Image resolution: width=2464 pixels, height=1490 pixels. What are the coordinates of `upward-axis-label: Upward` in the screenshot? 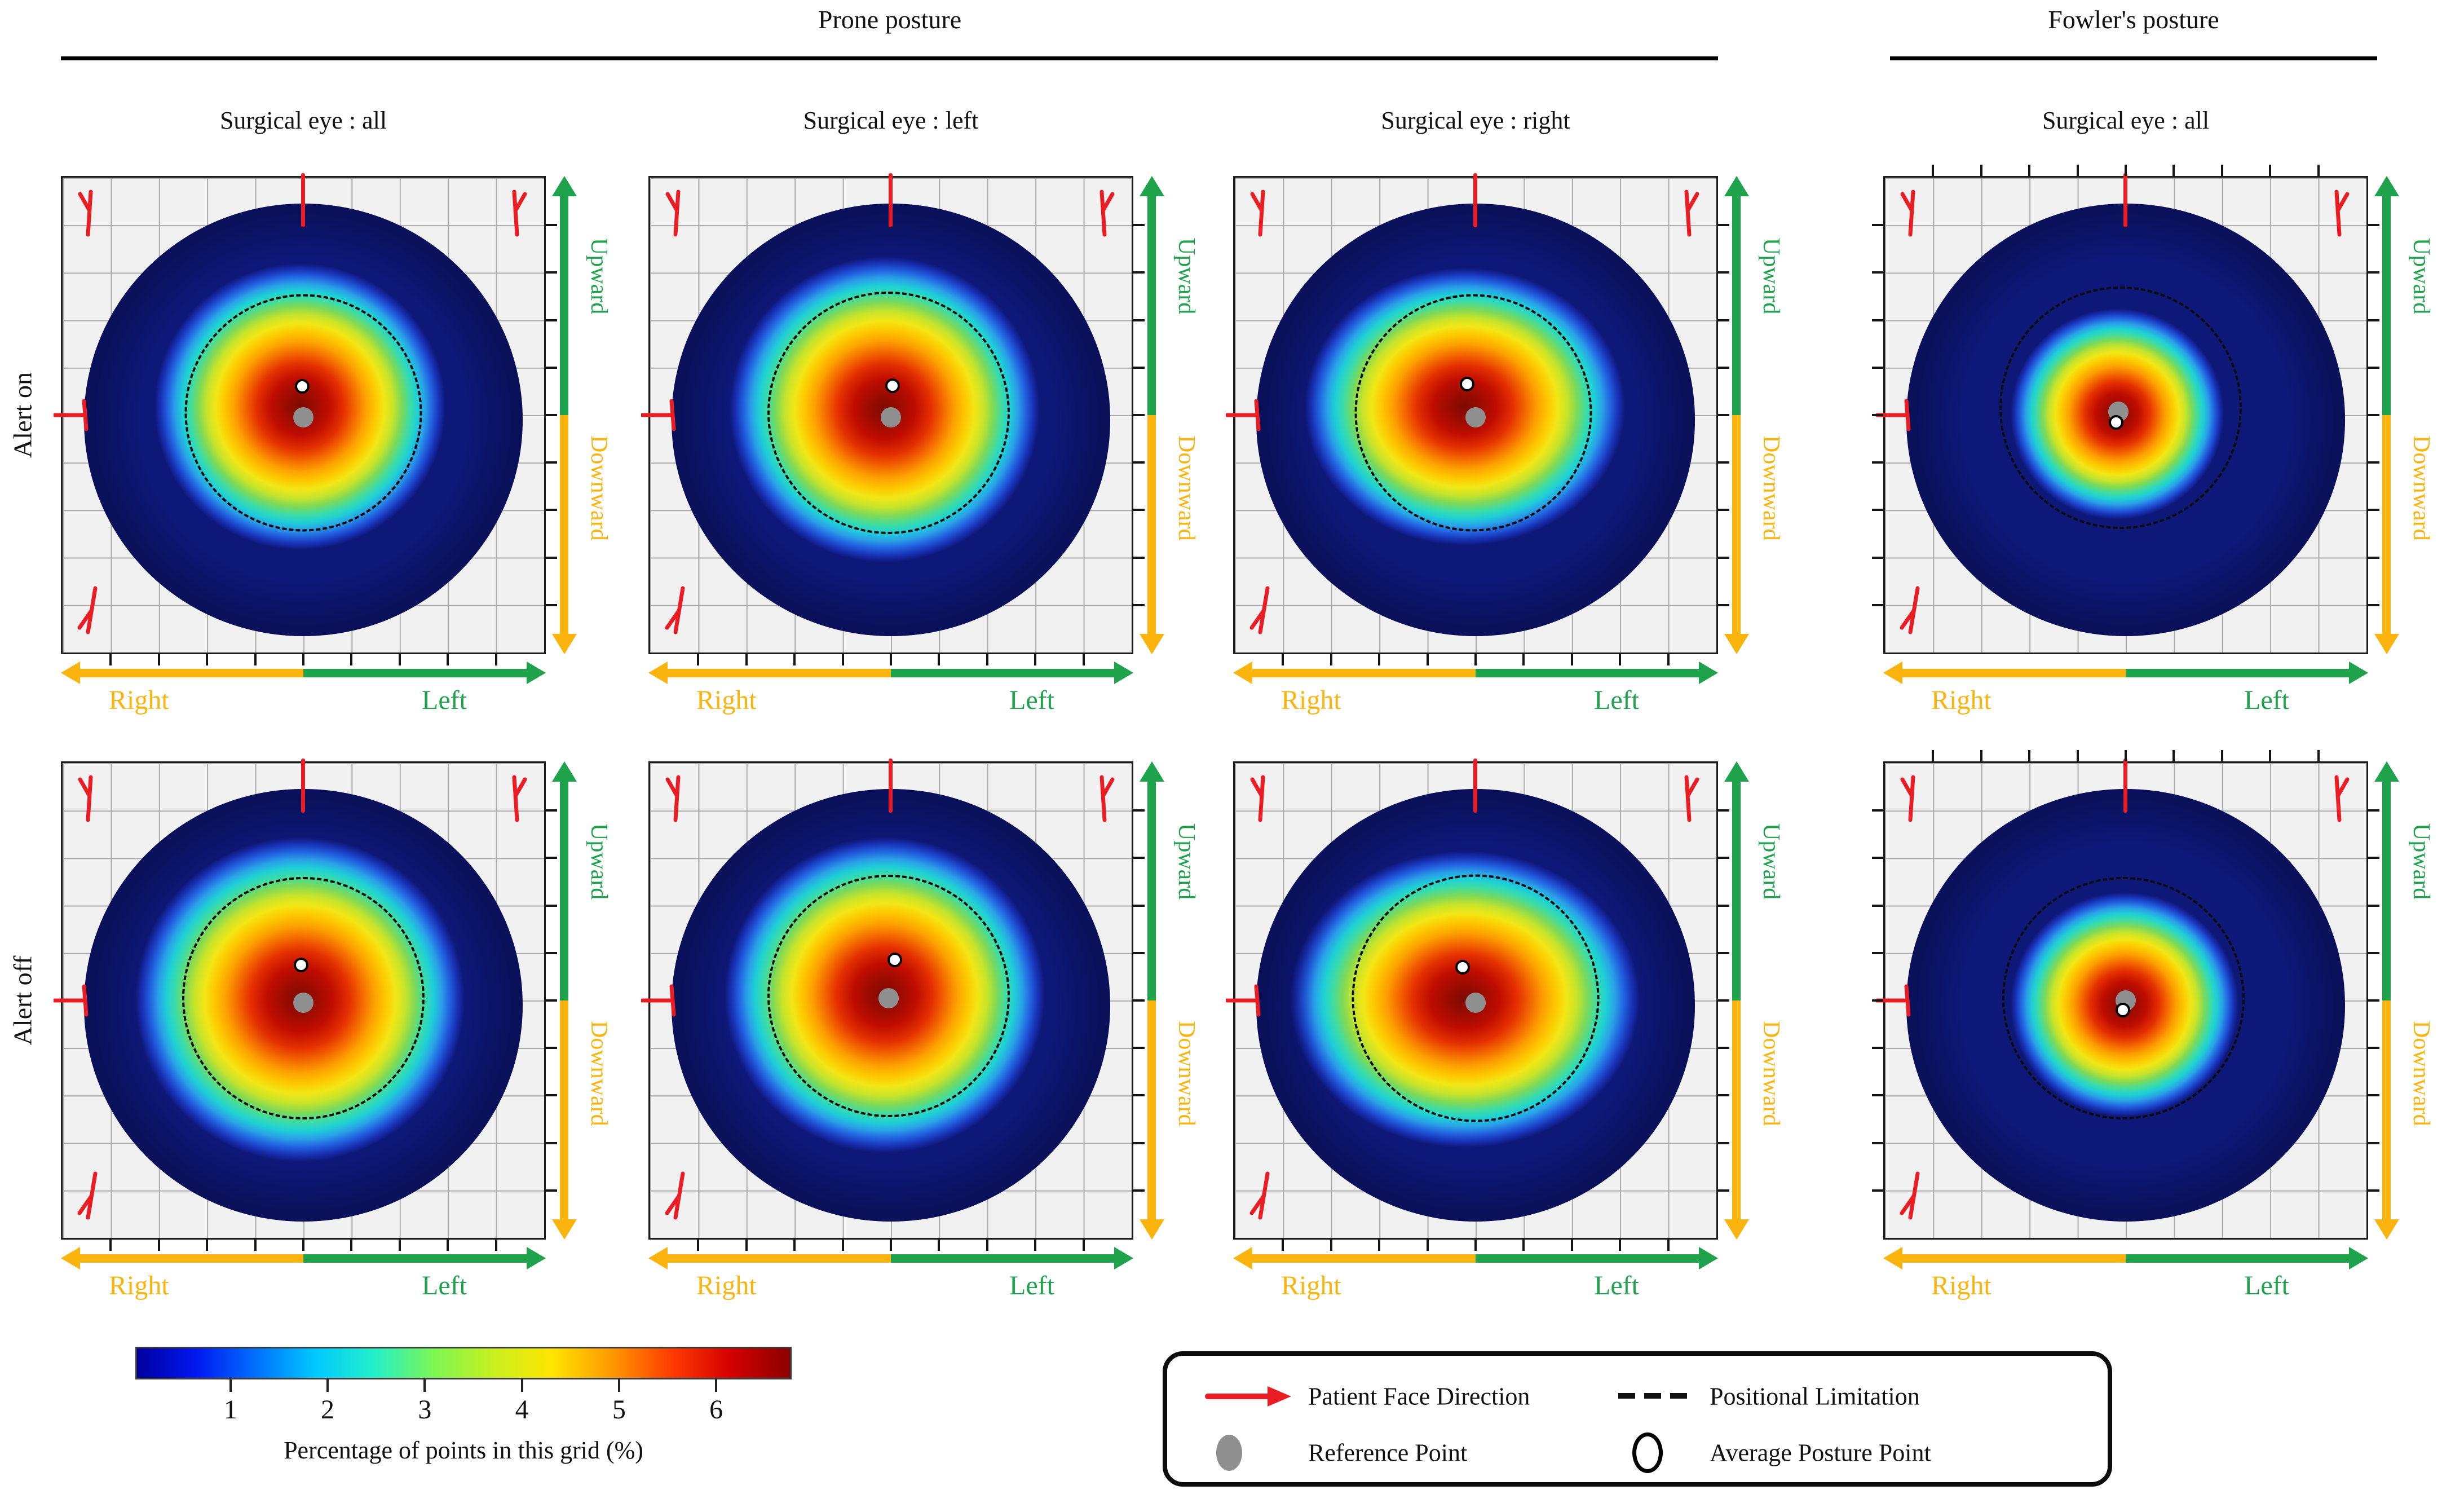 It's located at (1186, 861).